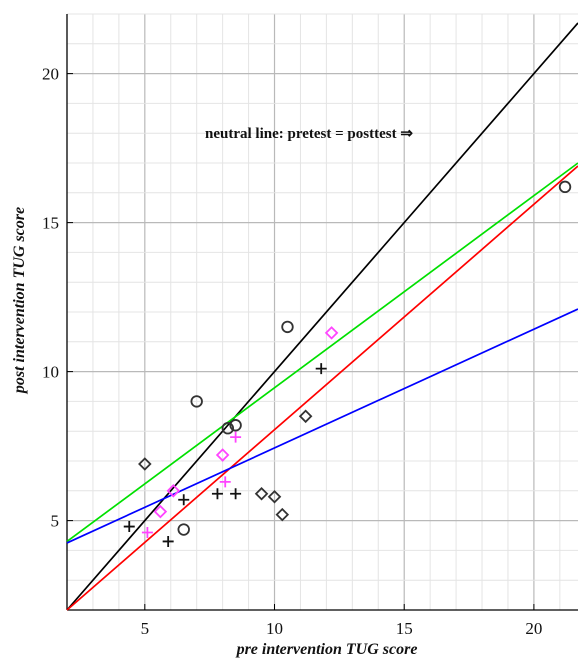 Image resolution: width=578 pixels, height=661 pixels. Describe the element at coordinates (404, 628) in the screenshot. I see `x-tick-label: 15` at that location.